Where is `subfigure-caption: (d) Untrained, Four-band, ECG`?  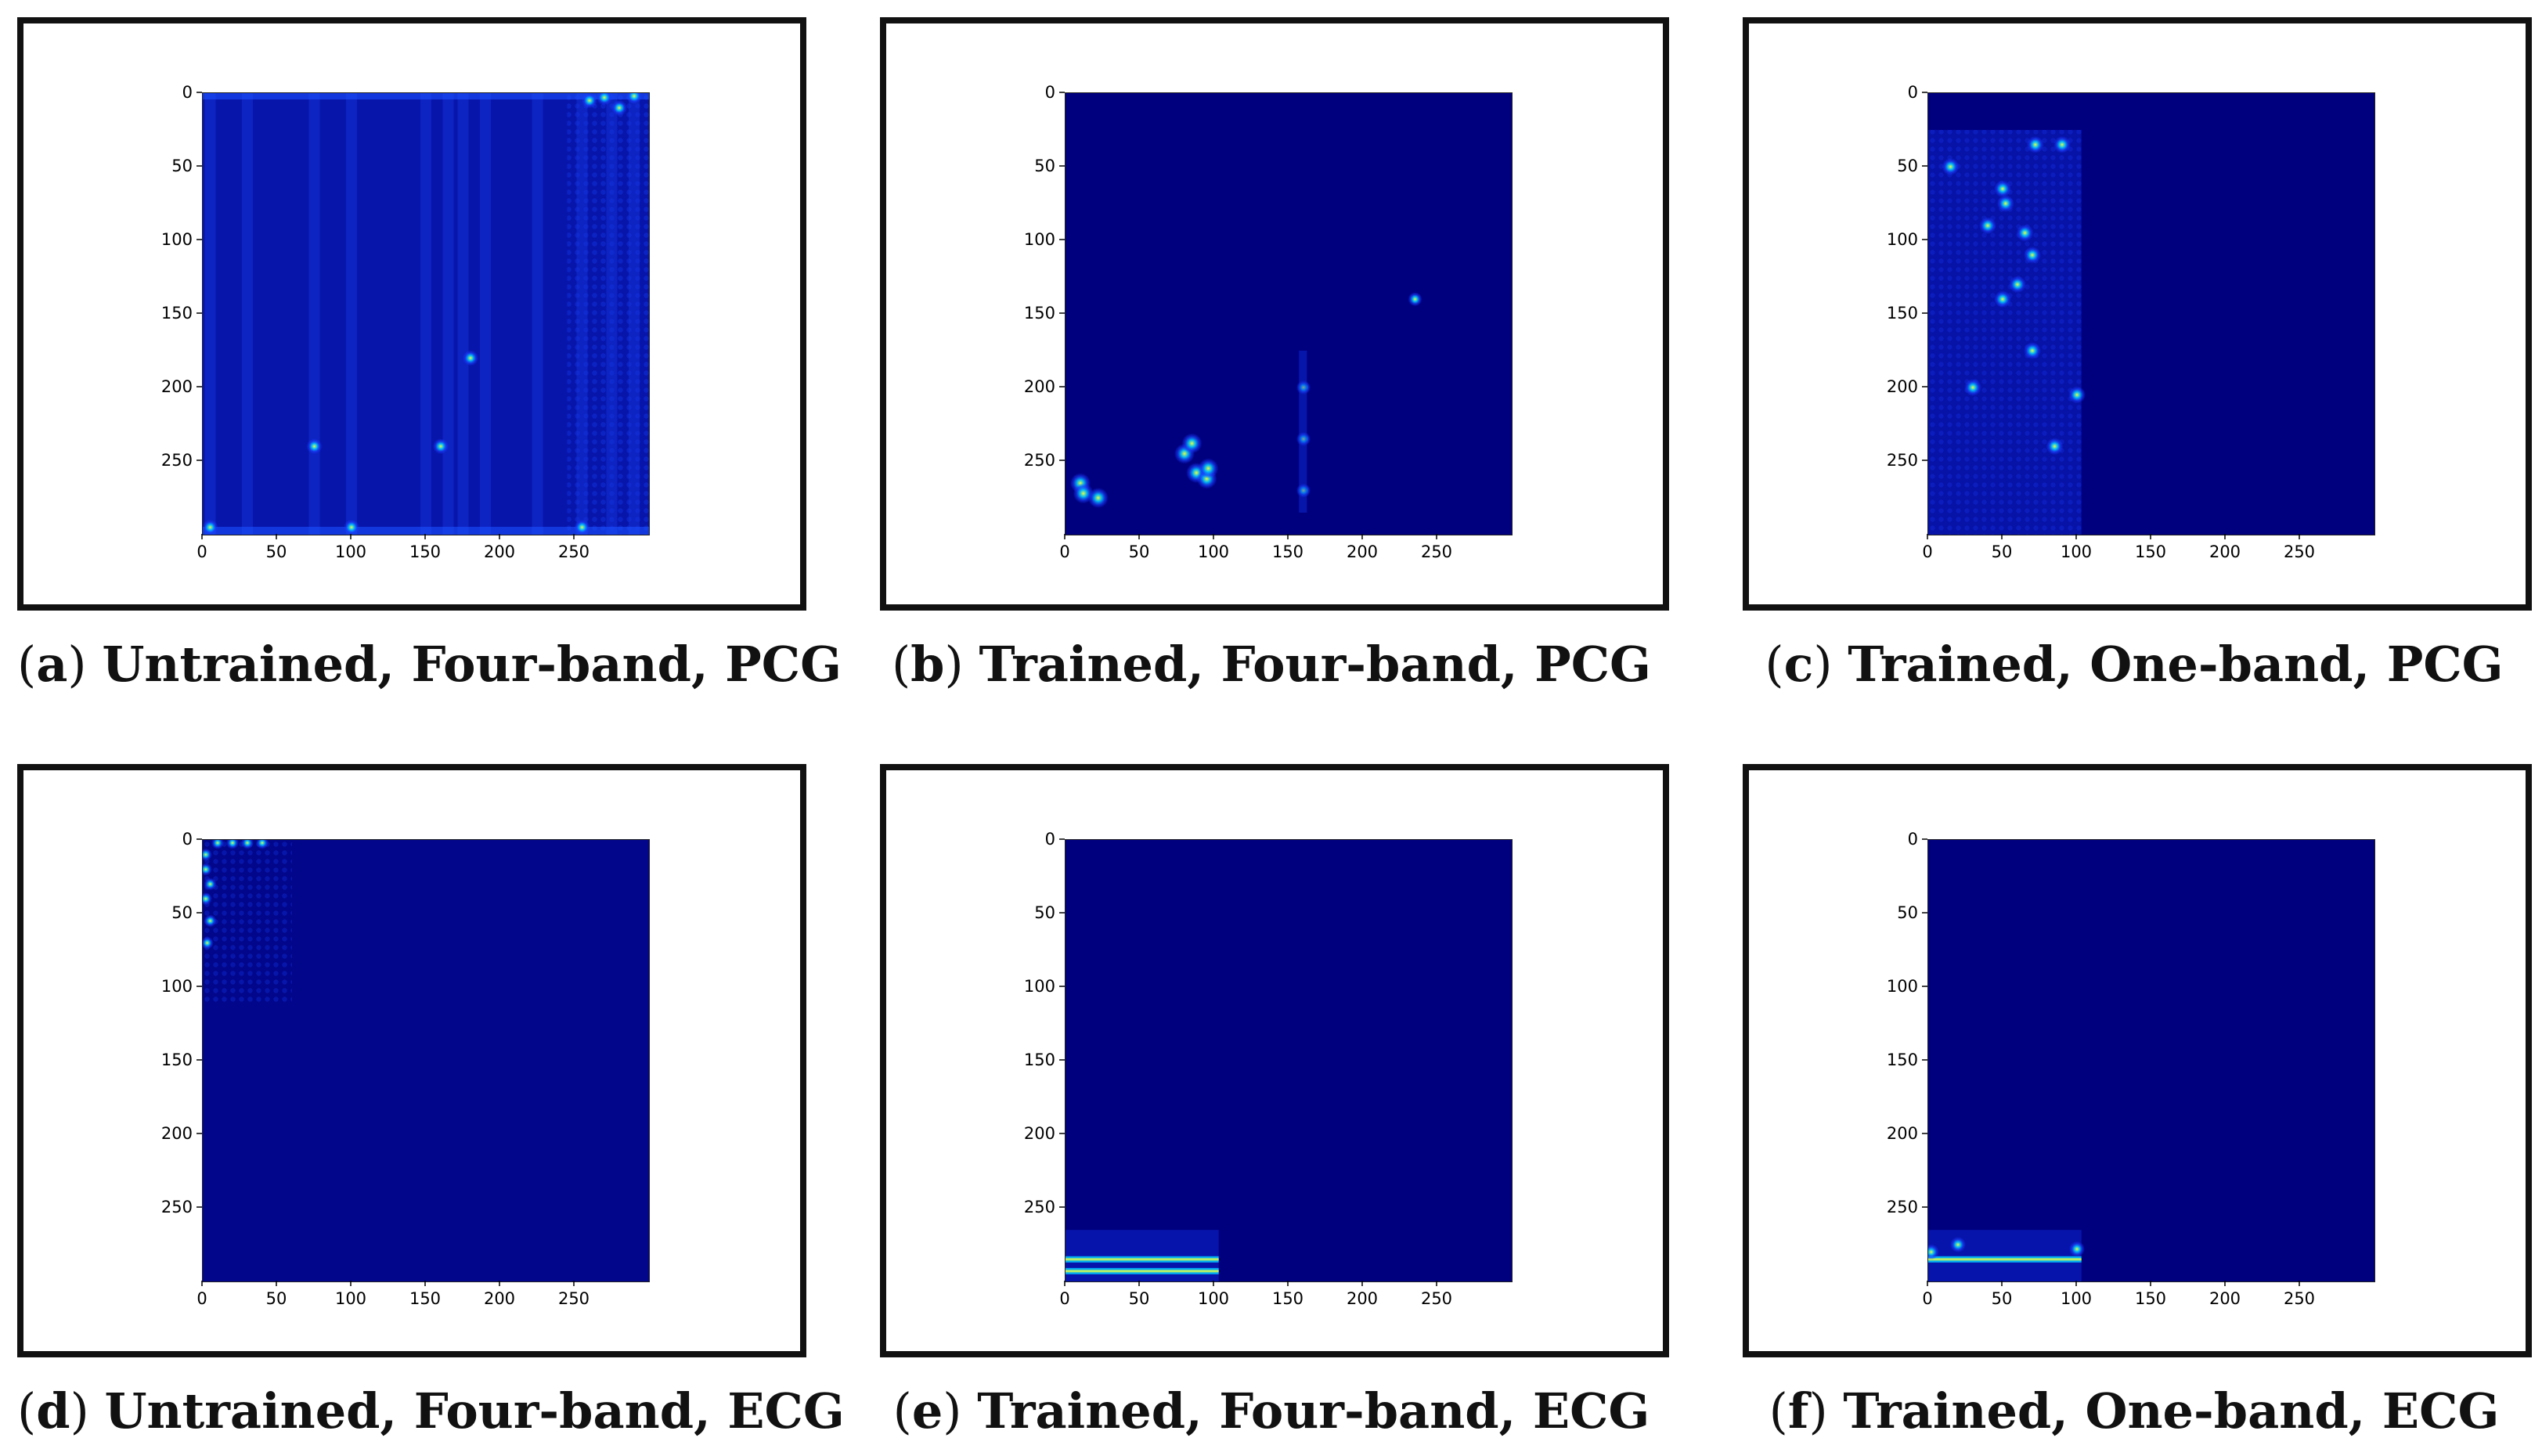 subfigure-caption: (d) Untrained, Four-band, ECG is located at coordinates (431, 1411).